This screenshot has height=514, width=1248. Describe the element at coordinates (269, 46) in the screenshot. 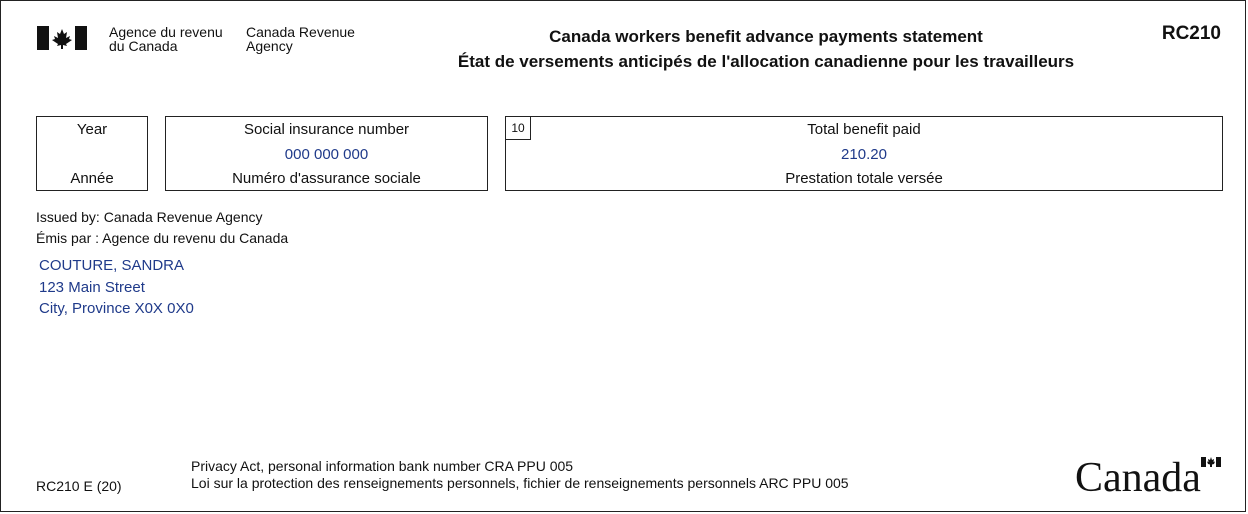

I see `agency-en-line2: Agency` at that location.